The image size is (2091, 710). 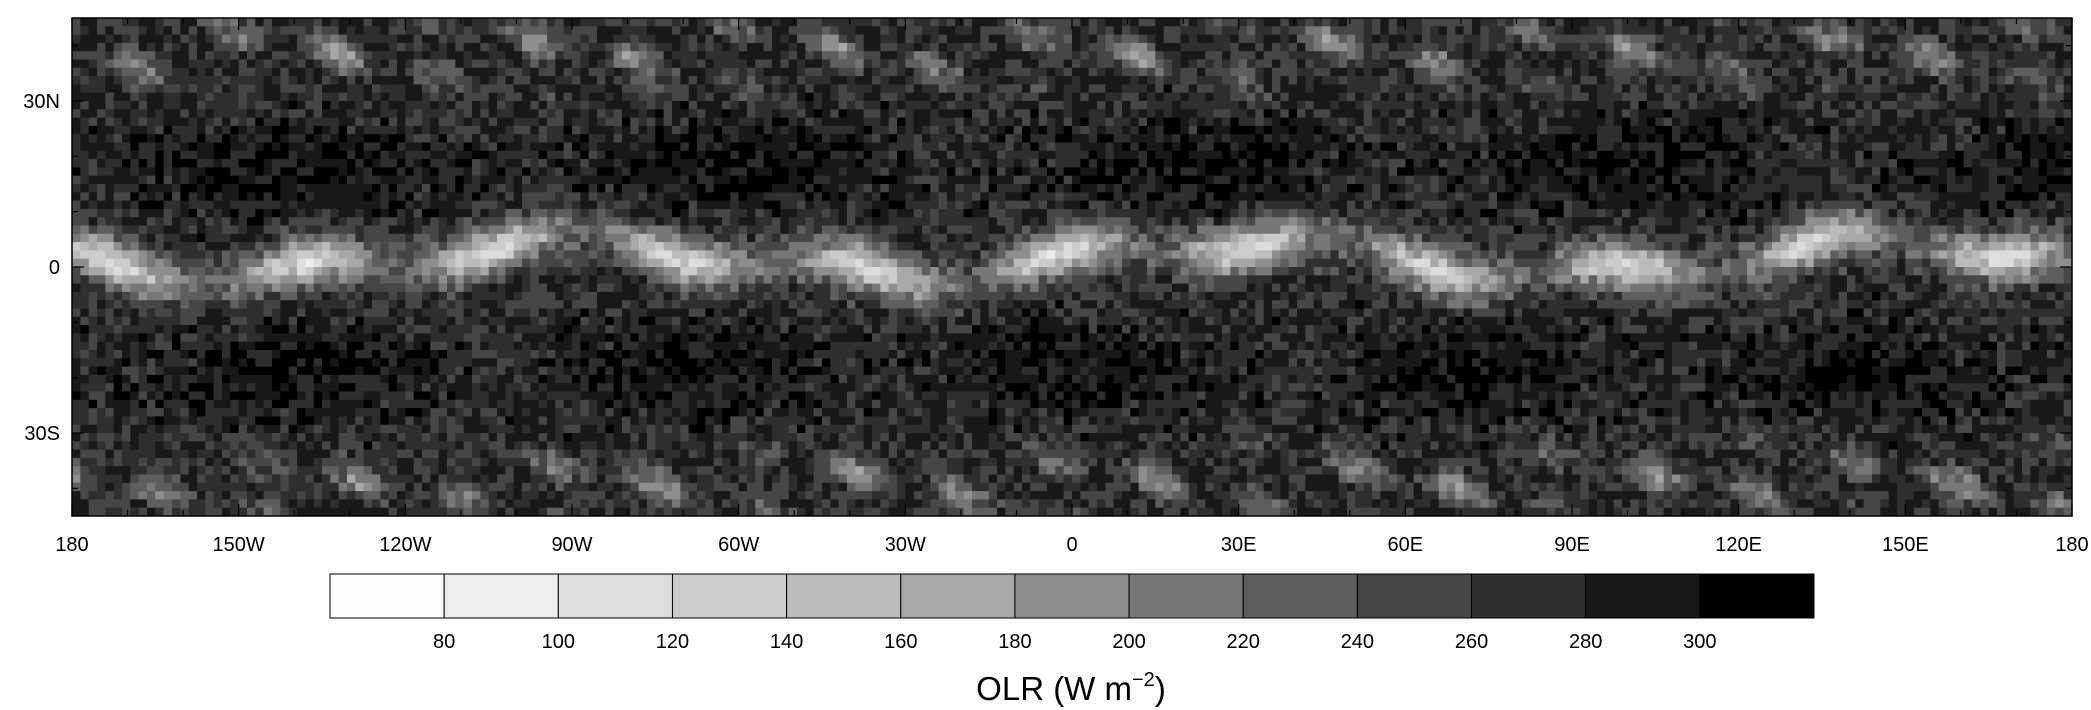 I want to click on y-tick-label: 30N, so click(x=41, y=102).